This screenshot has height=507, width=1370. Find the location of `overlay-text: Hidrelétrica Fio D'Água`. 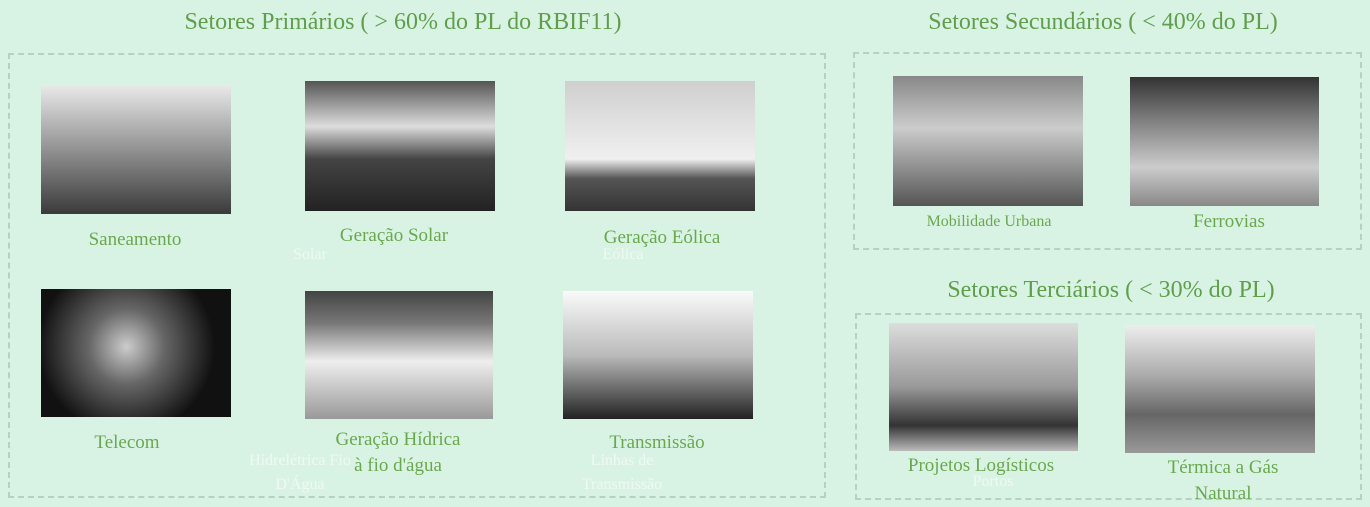

overlay-text: Hidrelétrica Fio D'Água is located at coordinates (300, 472).